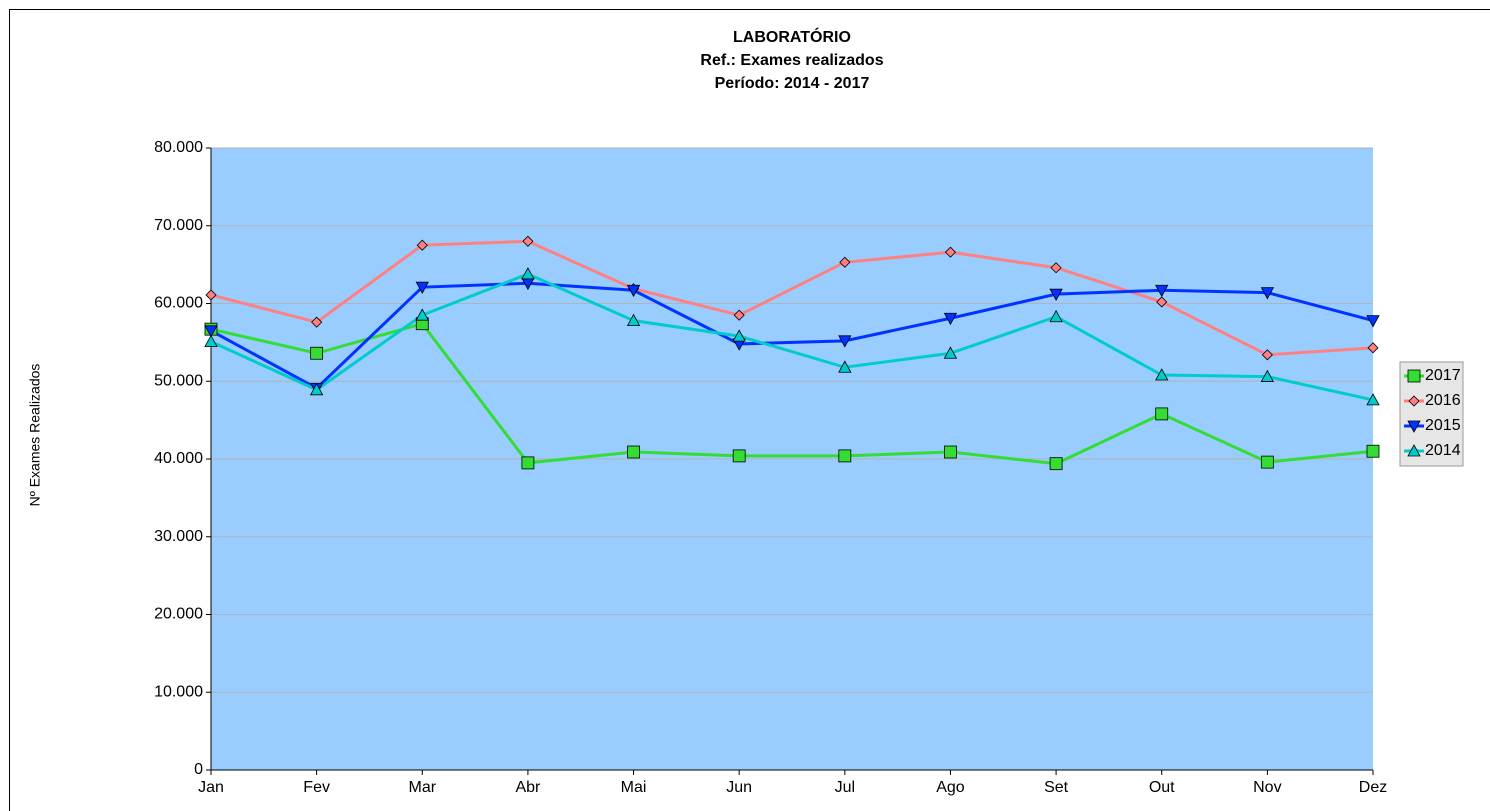  Describe the element at coordinates (35, 435) in the screenshot. I see `y-axis-label: Nº Exames Realizados` at that location.